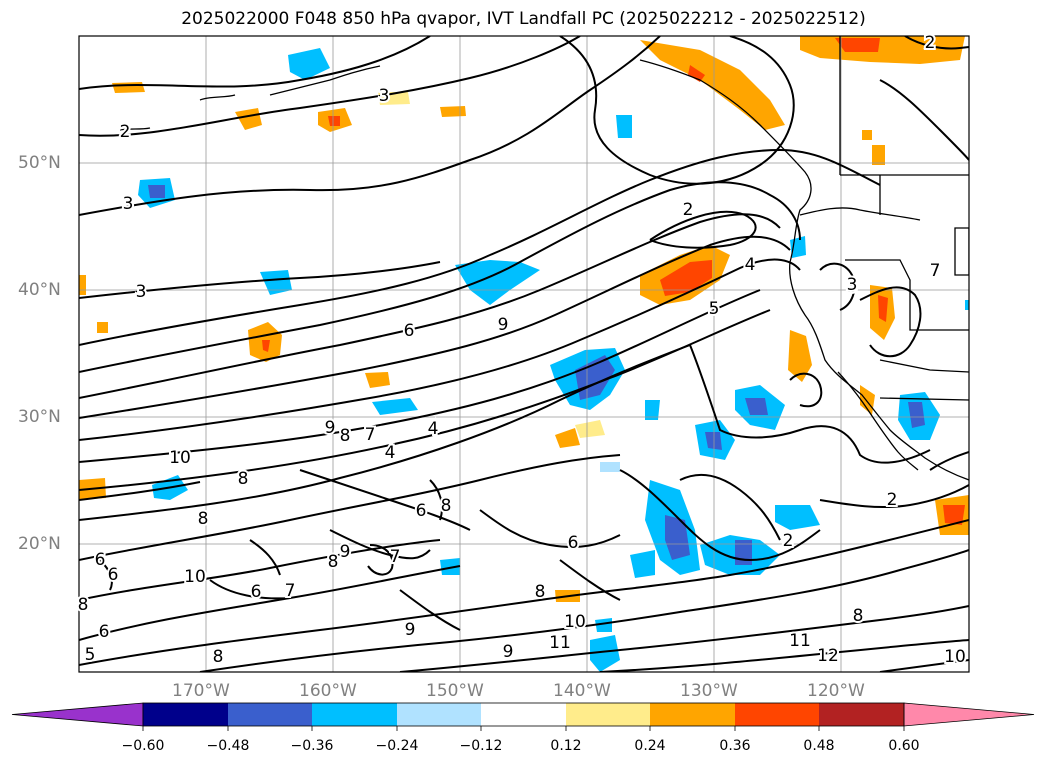 The image size is (1047, 765). What do you see at coordinates (836, 691) in the screenshot?
I see `lon-label-120w: 120°W` at bounding box center [836, 691].